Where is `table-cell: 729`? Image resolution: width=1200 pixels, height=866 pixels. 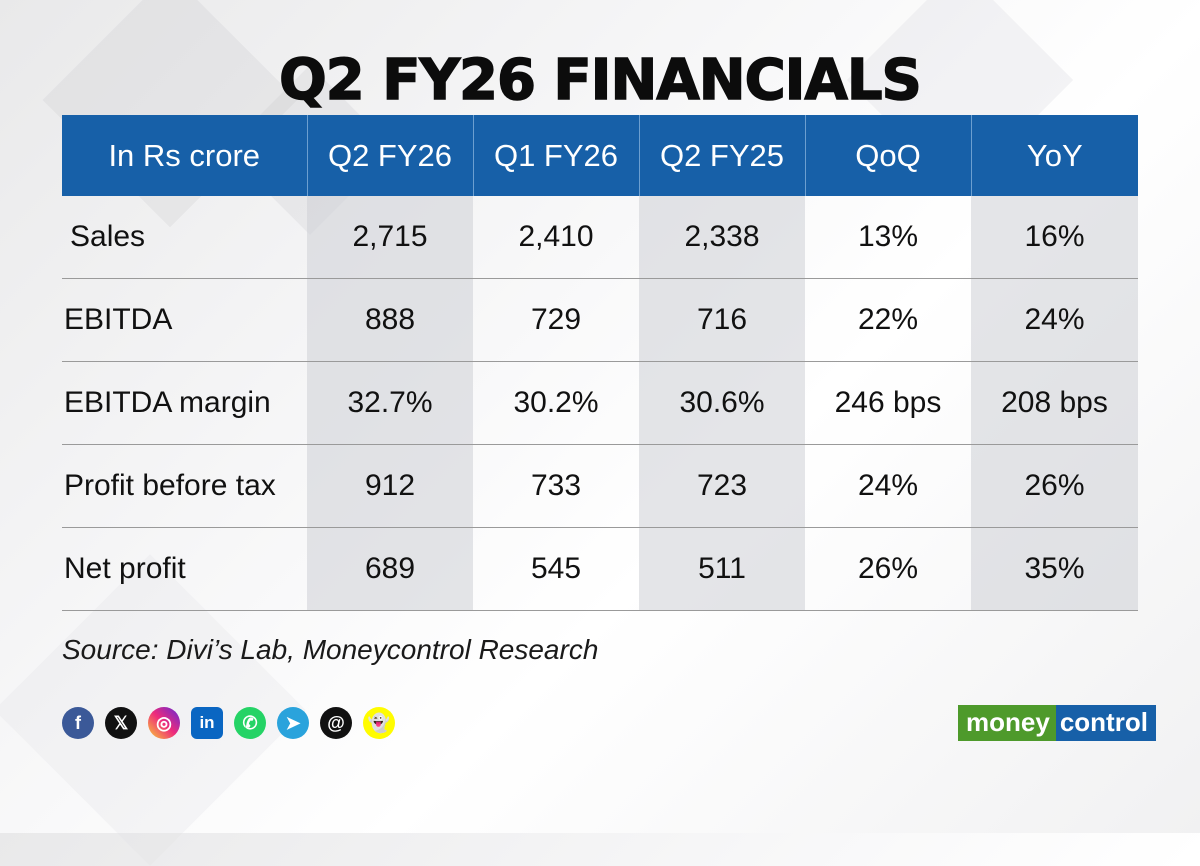 table-cell: 729 is located at coordinates (556, 320).